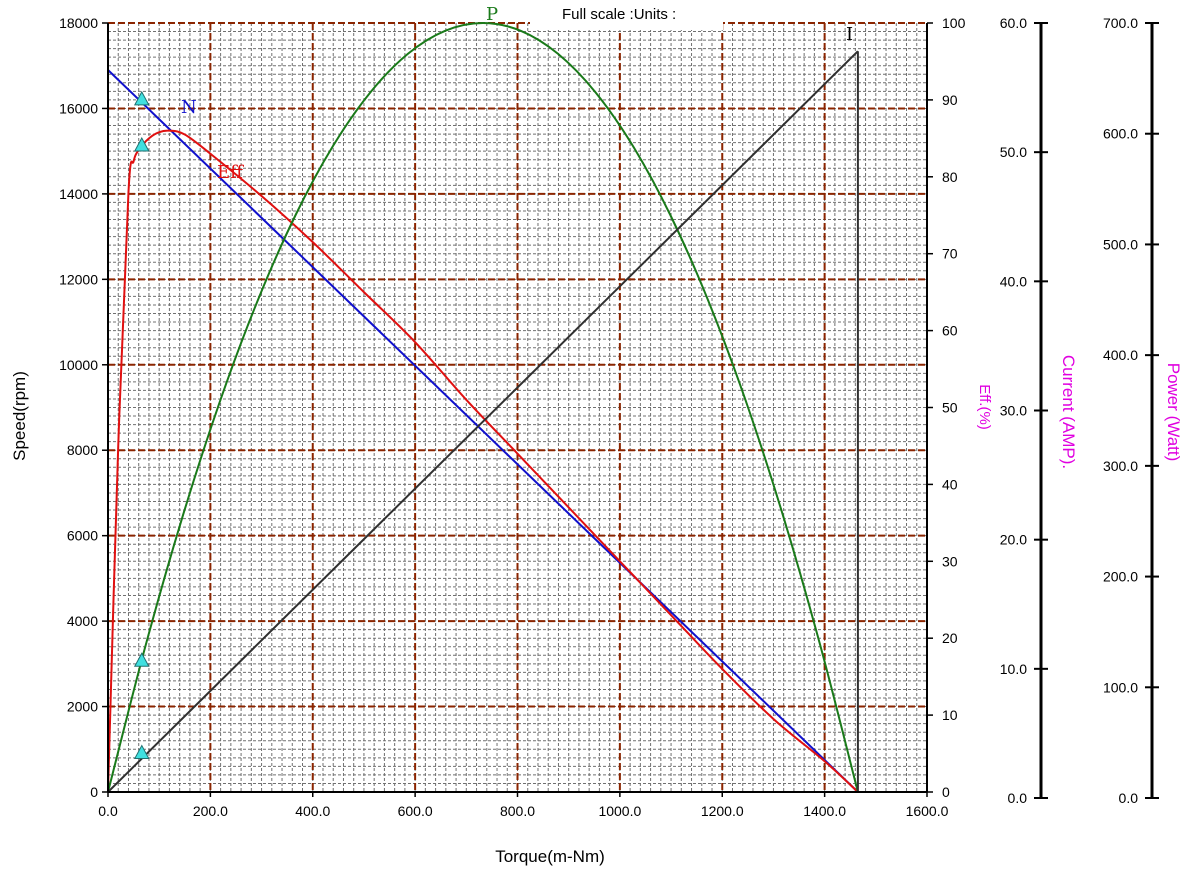 The image size is (1187, 872). I want to click on current-curve-label: I, so click(849, 34).